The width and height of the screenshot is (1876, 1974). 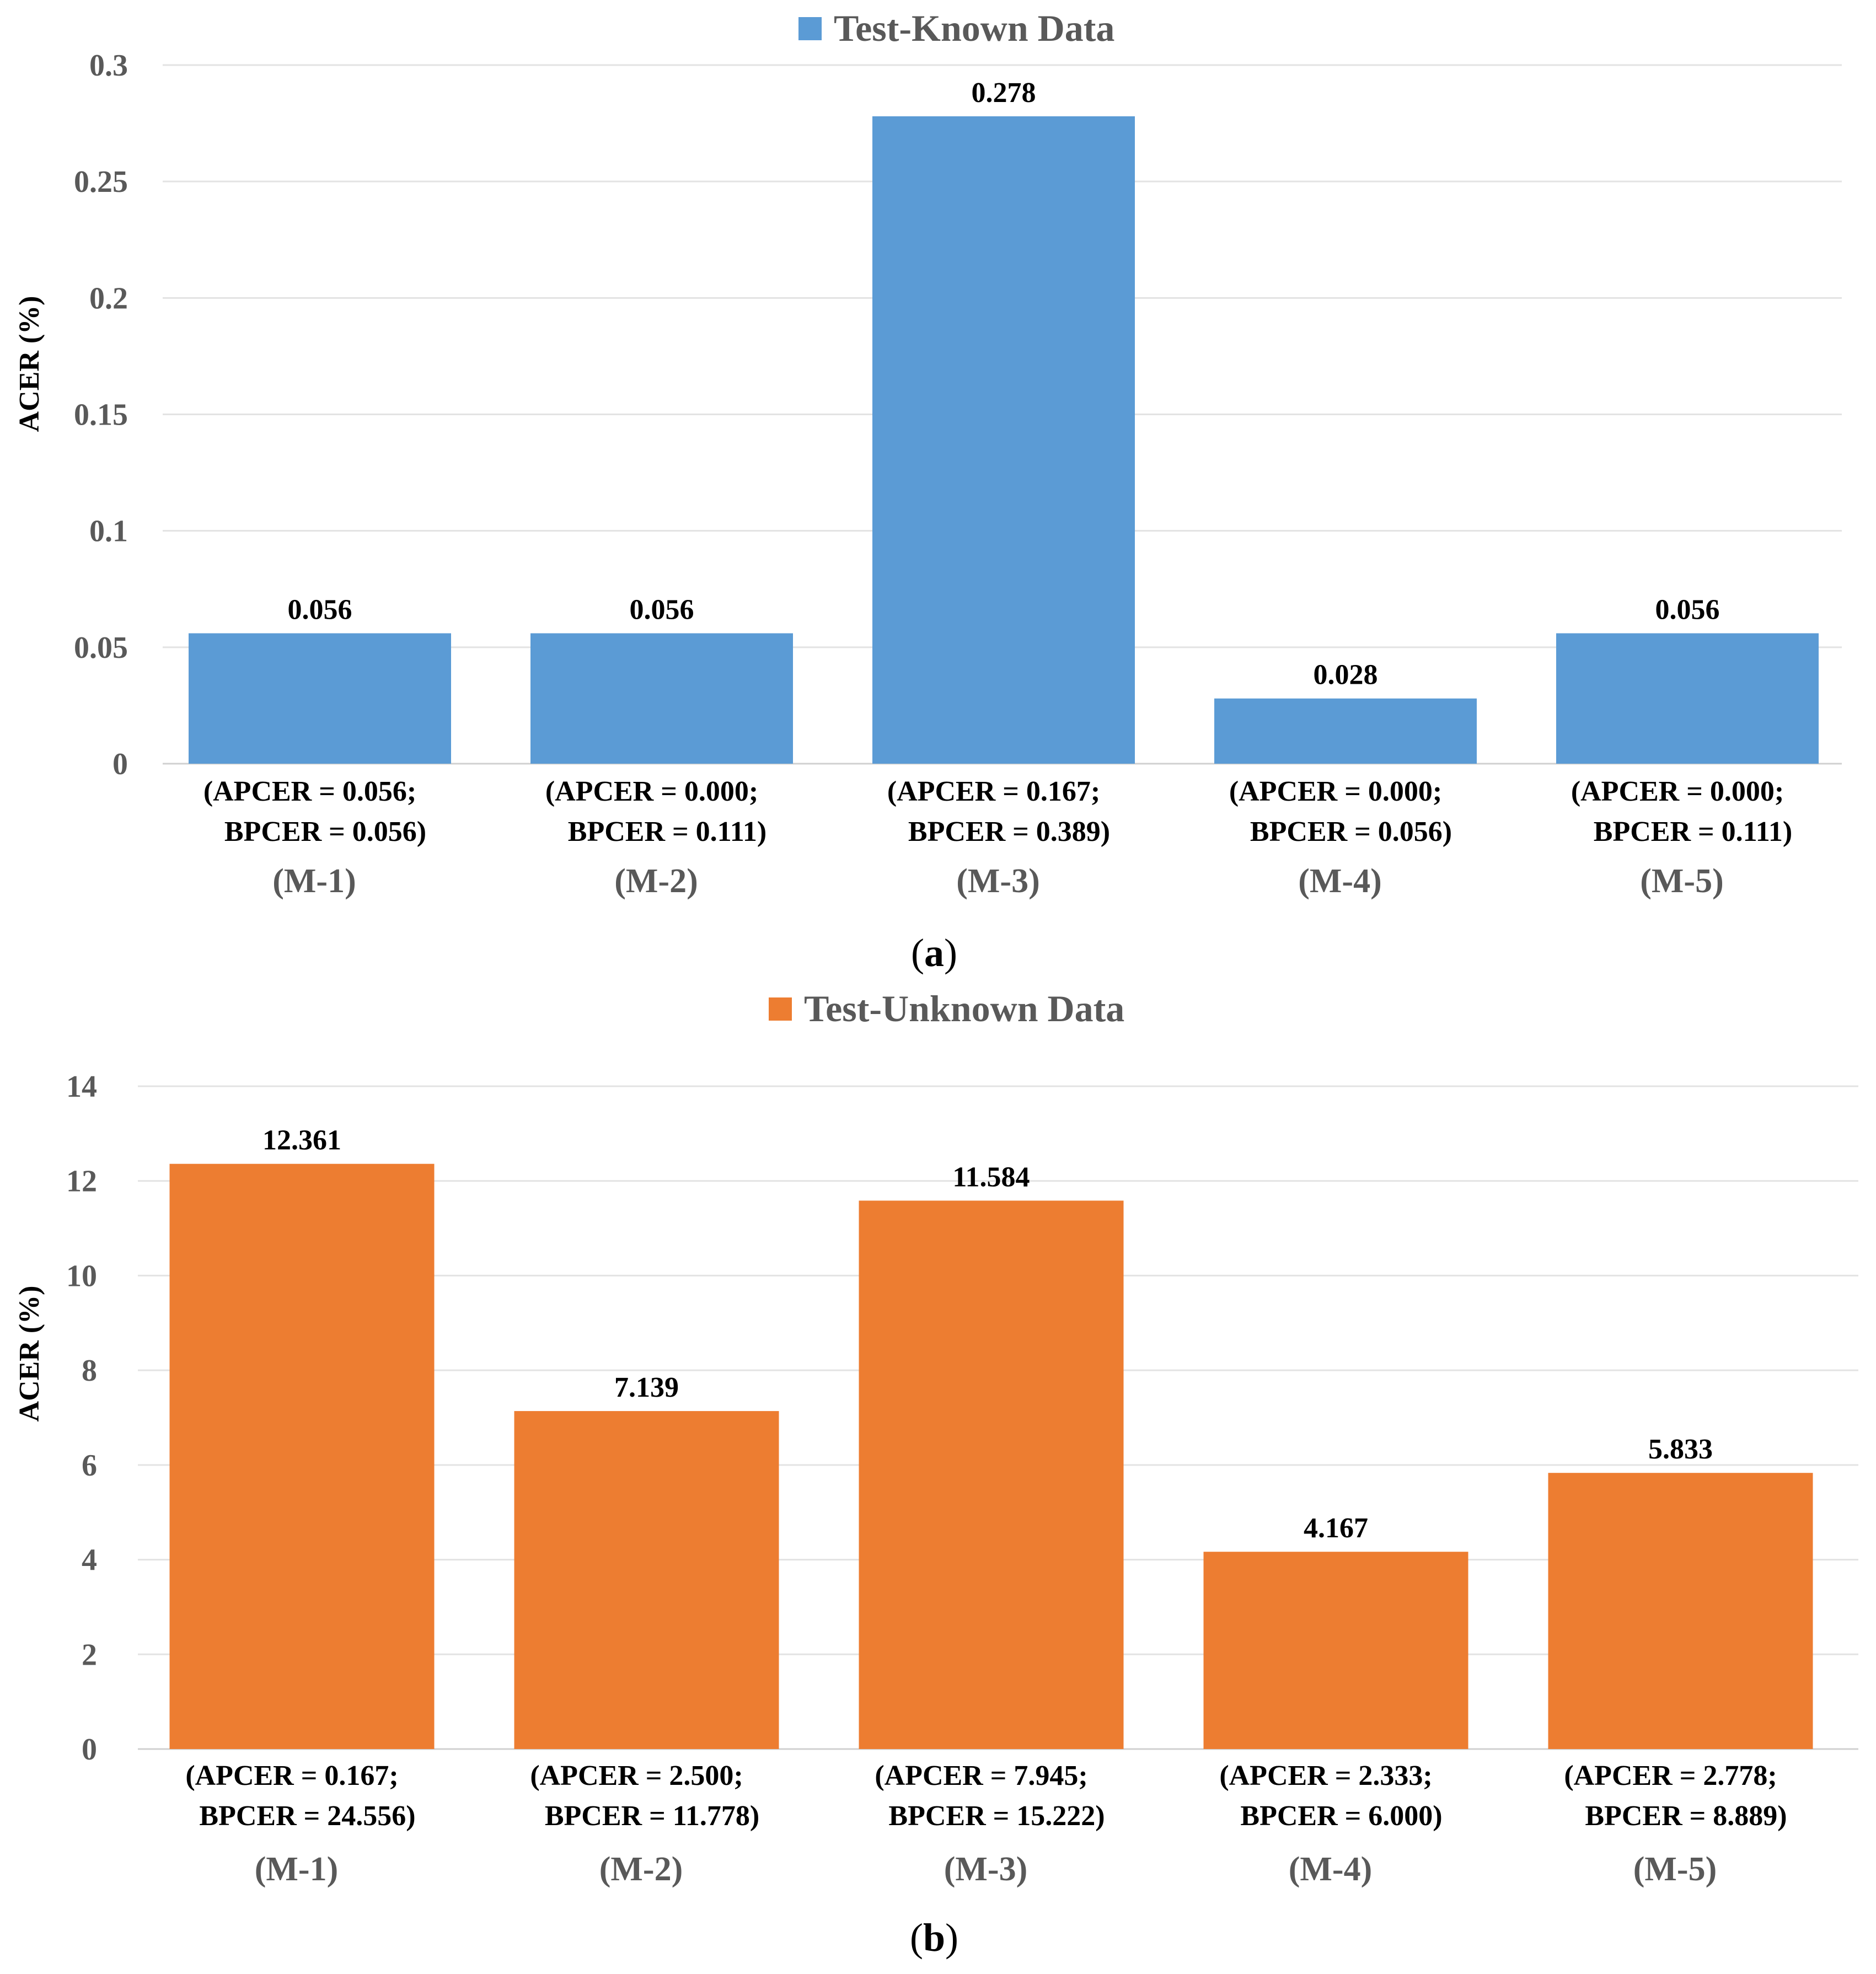 I want to click on apcer-label: (APCER = 2.333;, so click(x=1326, y=1775).